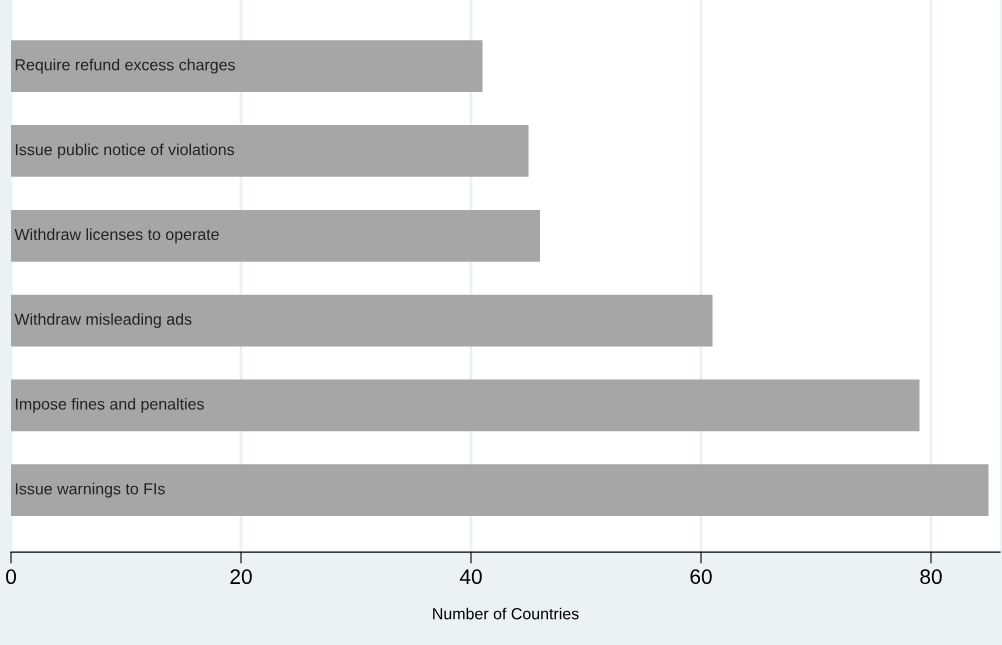 The image size is (1002, 645). What do you see at coordinates (11, 577) in the screenshot?
I see `x-tick-label: 0` at bounding box center [11, 577].